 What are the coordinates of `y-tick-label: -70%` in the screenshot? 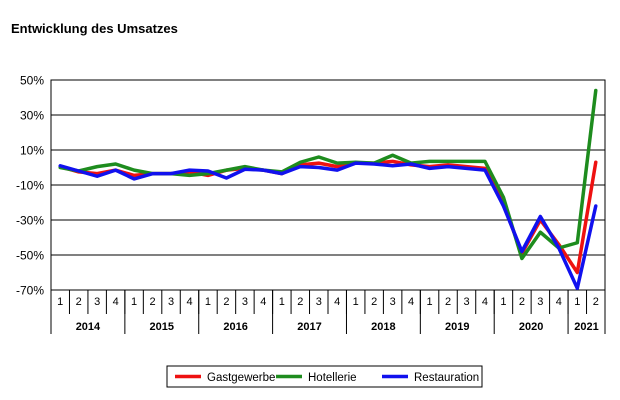 It's located at (30, 291).